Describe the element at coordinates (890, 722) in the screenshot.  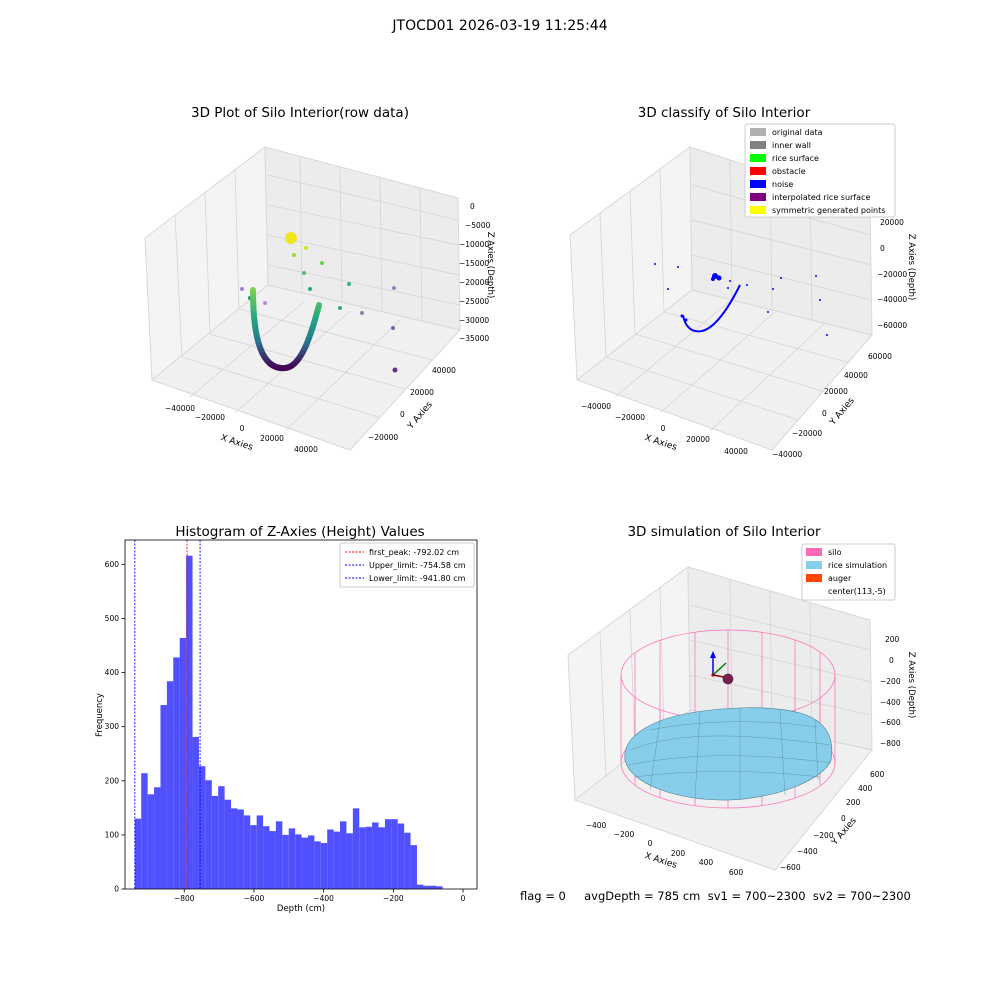
I see `z-tick: −600` at that location.